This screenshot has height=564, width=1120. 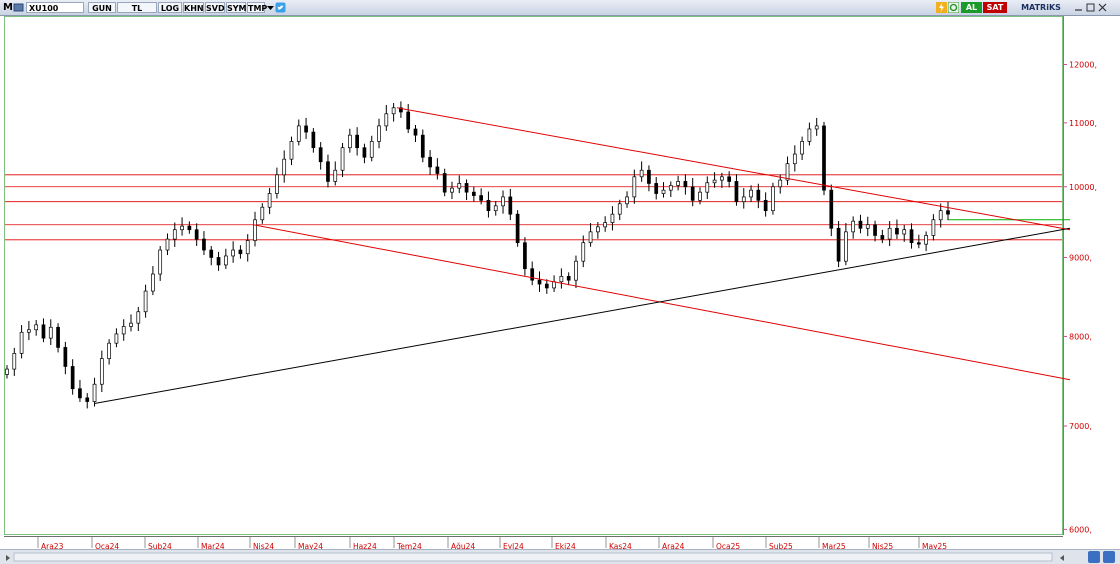 What do you see at coordinates (170, 7) in the screenshot?
I see `log-button: LOG` at bounding box center [170, 7].